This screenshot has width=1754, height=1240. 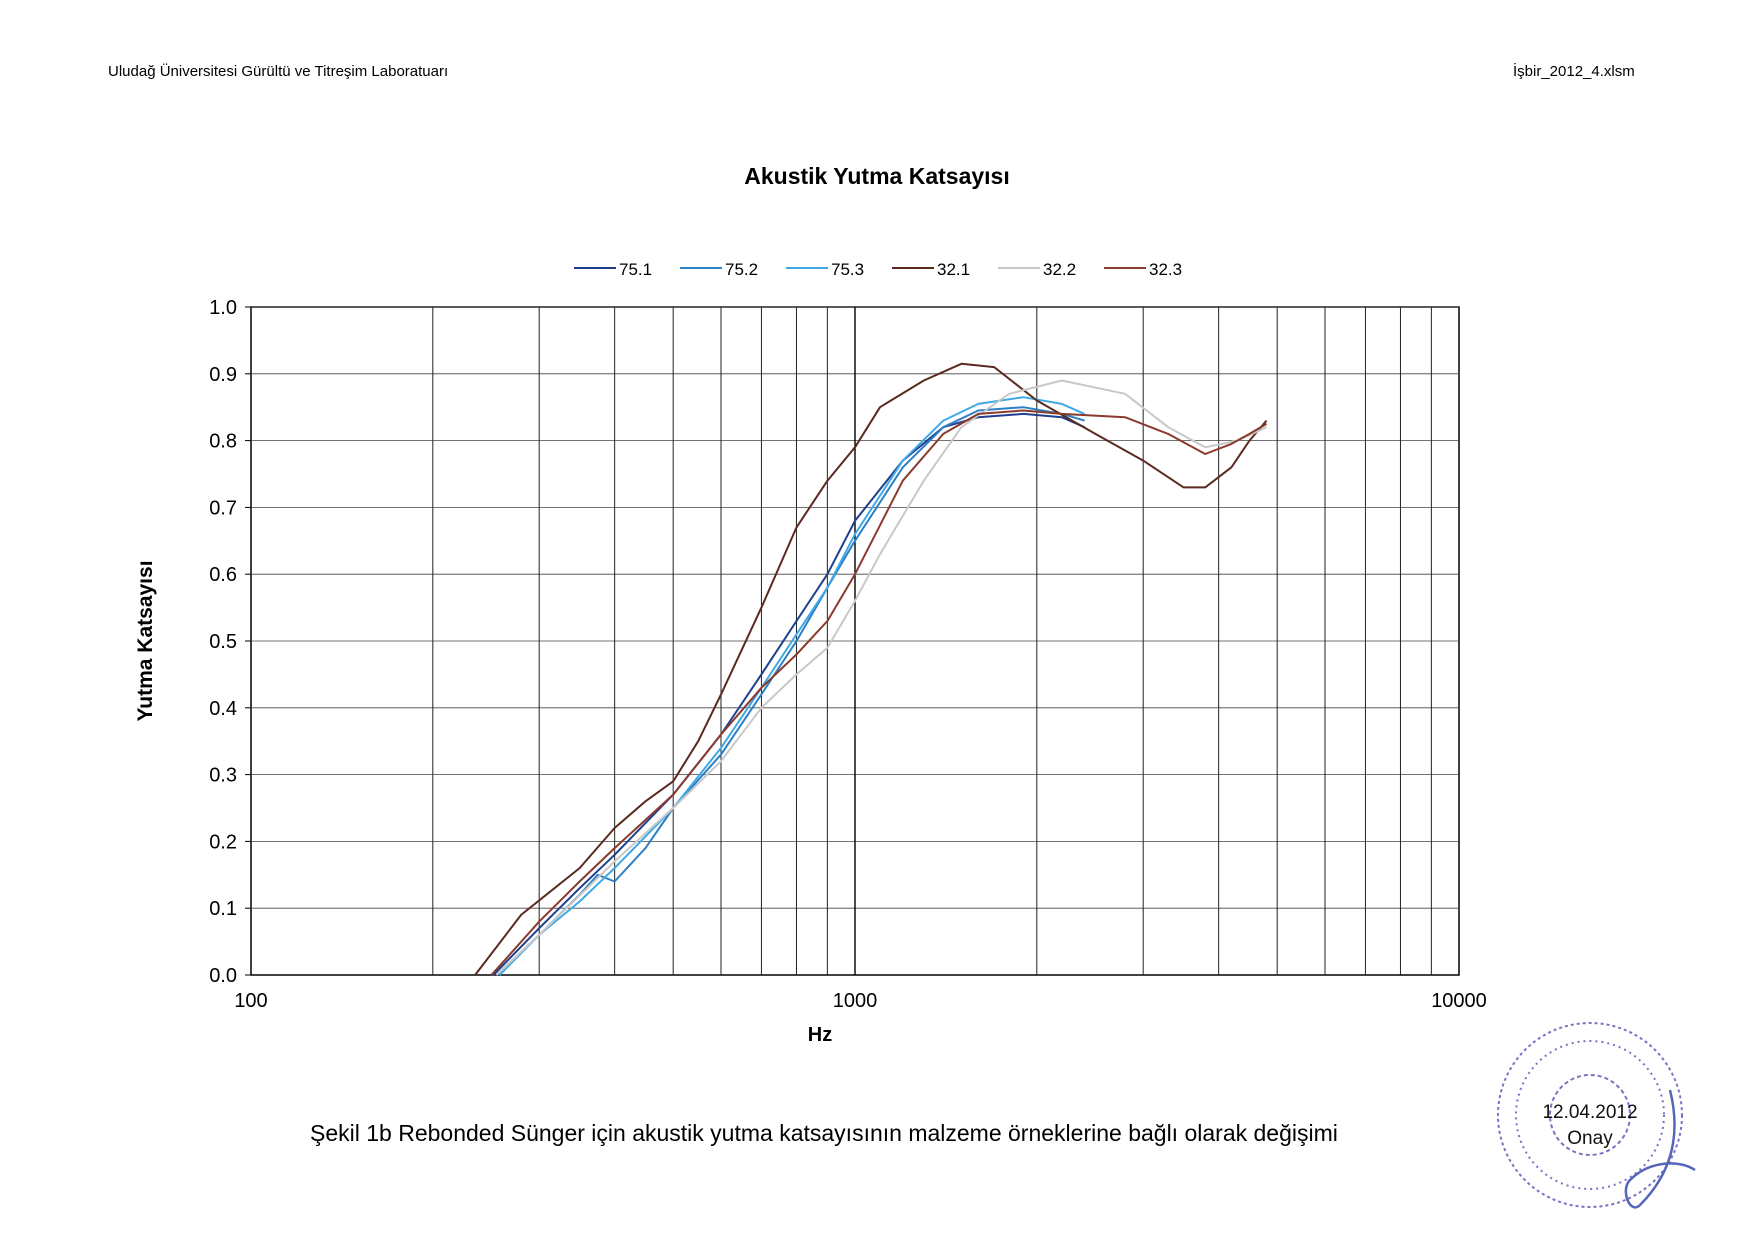 I want to click on approval-stamp, so click(x=1596, y=1115).